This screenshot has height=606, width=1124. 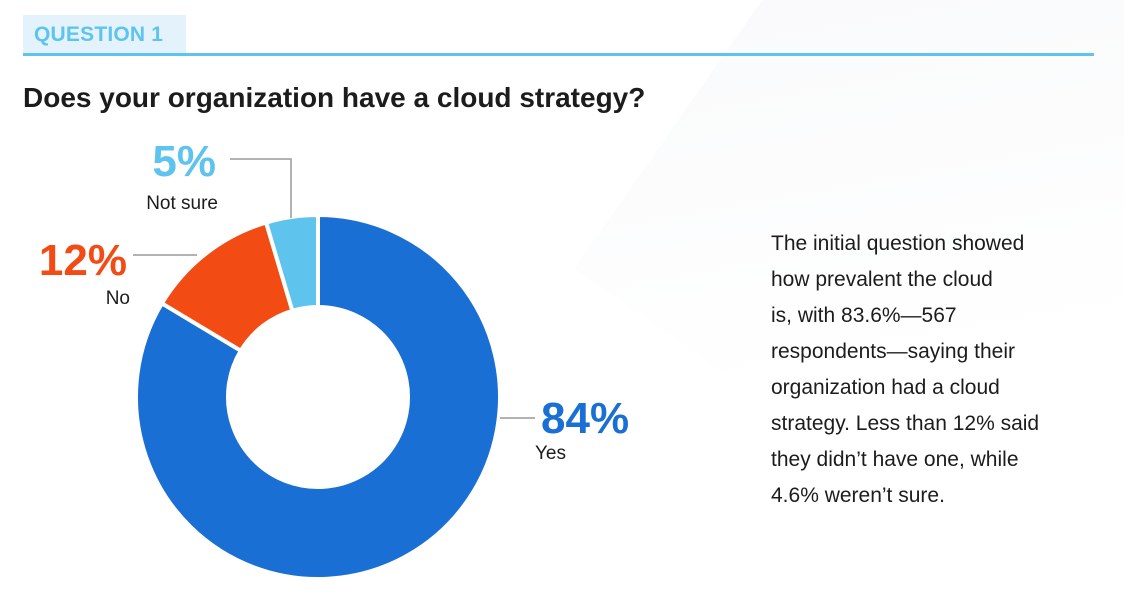 What do you see at coordinates (550, 453) in the screenshot?
I see `category-label-yes: Yes` at bounding box center [550, 453].